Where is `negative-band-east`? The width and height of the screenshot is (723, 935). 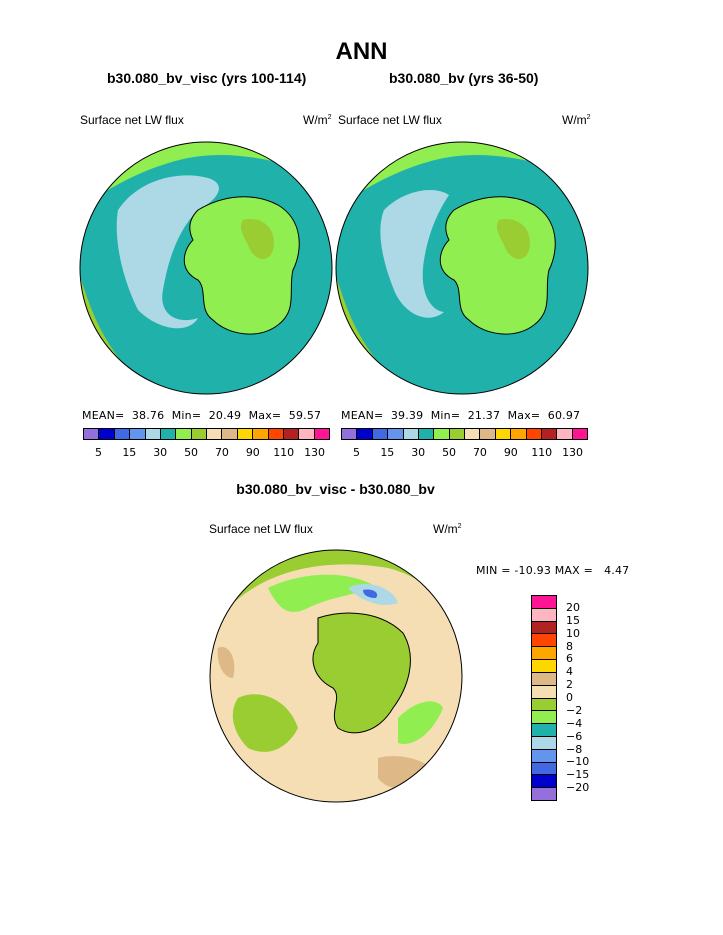 negative-band-east is located at coordinates (420, 722).